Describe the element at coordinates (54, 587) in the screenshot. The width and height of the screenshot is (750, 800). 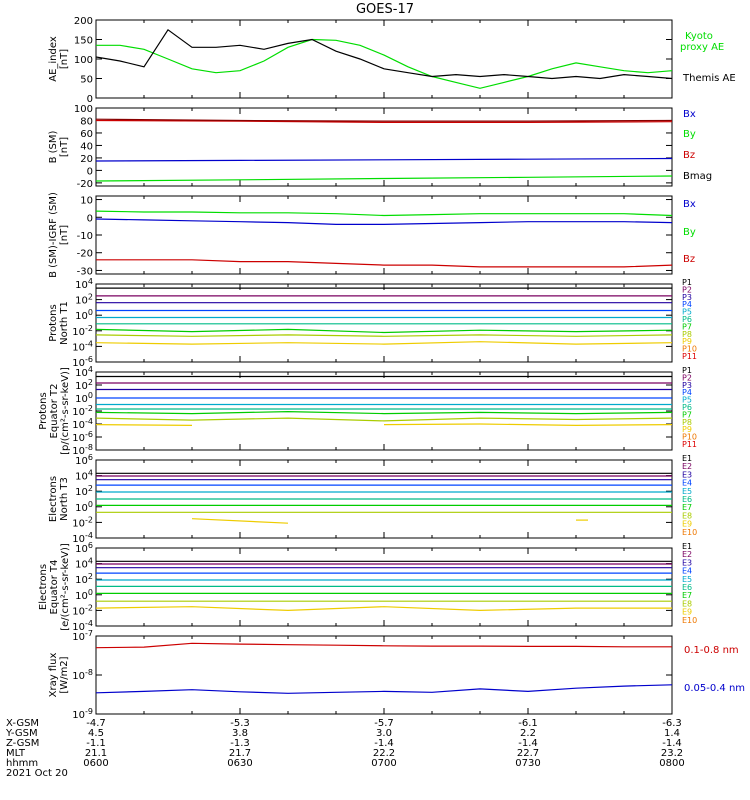
I see `y-axis-label: Equator T4` at that location.